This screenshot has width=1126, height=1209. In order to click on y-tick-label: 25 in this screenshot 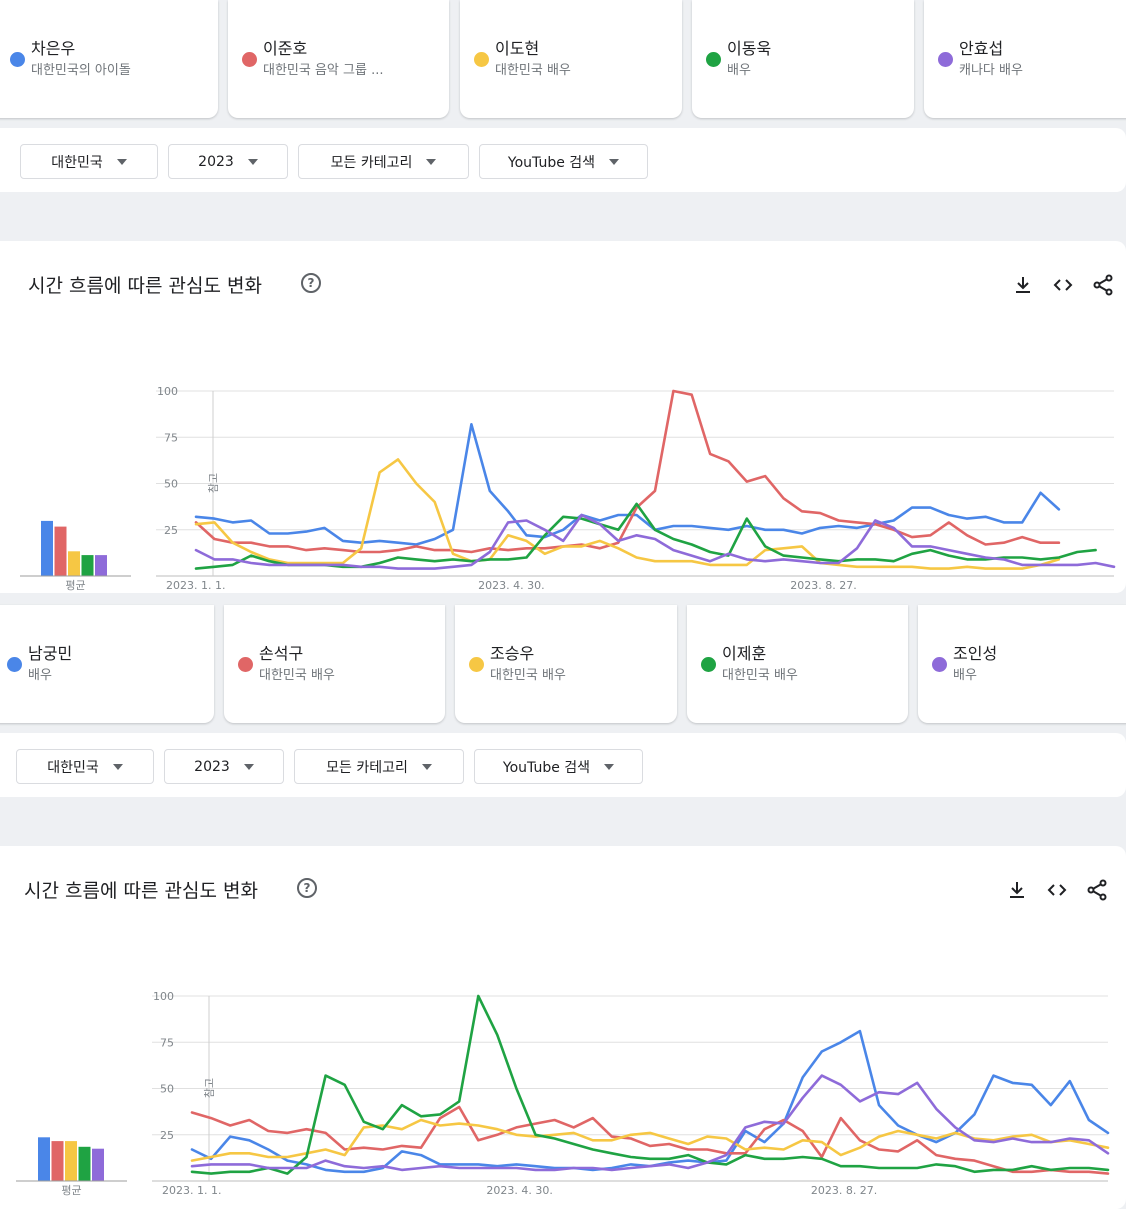, I will do `click(167, 1135)`.